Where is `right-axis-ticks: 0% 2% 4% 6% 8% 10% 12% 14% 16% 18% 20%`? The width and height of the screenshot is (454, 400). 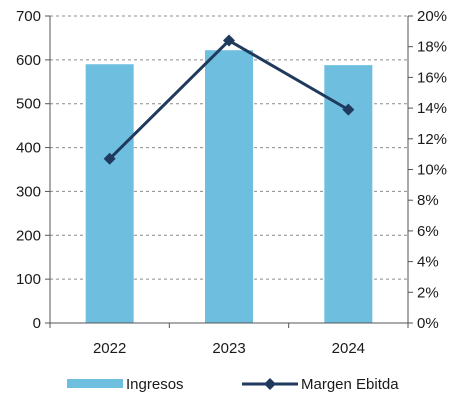 right-axis-ticks: 0% 2% 4% 6% 8% 10% 12% 14% 16% 18% 20% is located at coordinates (427, 170).